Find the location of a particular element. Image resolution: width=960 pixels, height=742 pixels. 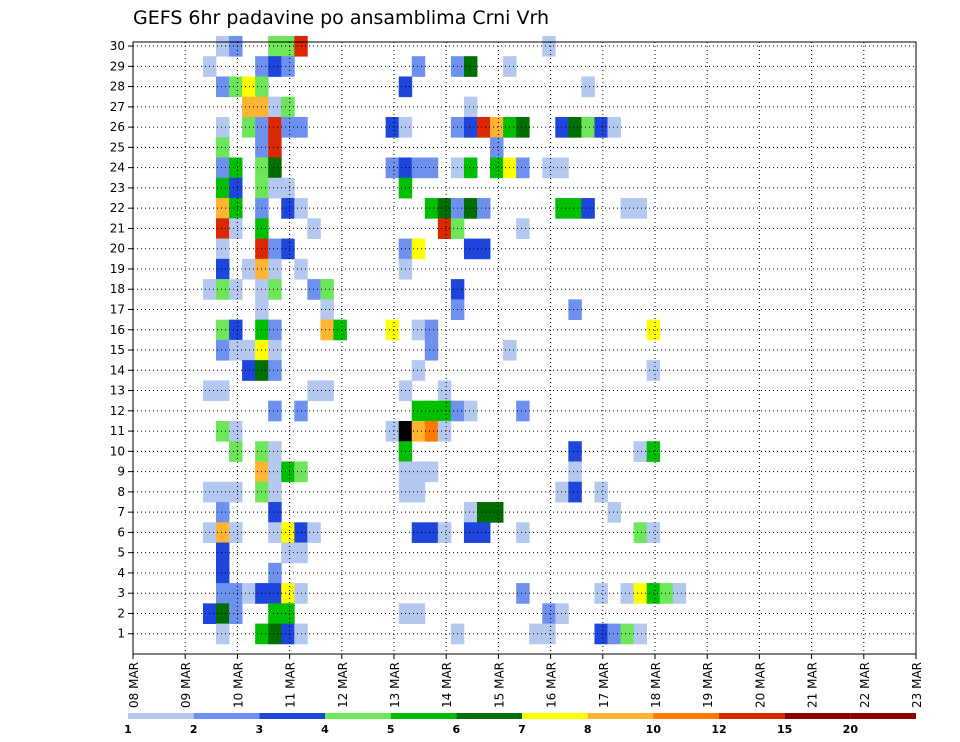

y-tick-label: 25 is located at coordinates (117, 147).